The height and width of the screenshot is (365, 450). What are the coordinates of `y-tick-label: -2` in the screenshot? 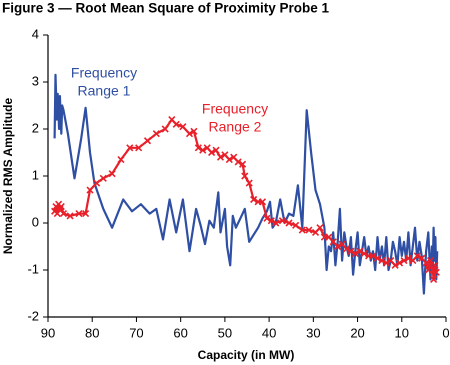 It's located at (33, 315).